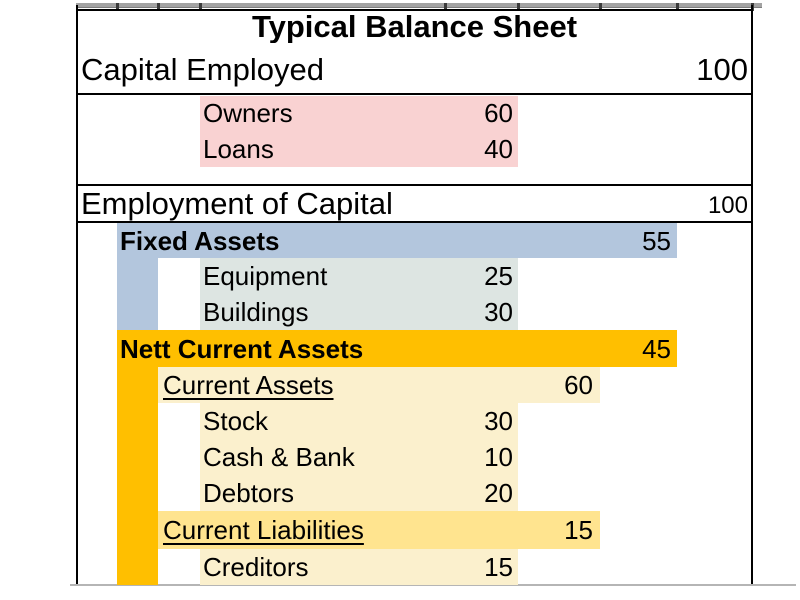 Image resolution: width=800 pixels, height=600 pixels. What do you see at coordinates (279, 457) in the screenshot?
I see `cell-cash-bank-label: Cash & Bank` at bounding box center [279, 457].